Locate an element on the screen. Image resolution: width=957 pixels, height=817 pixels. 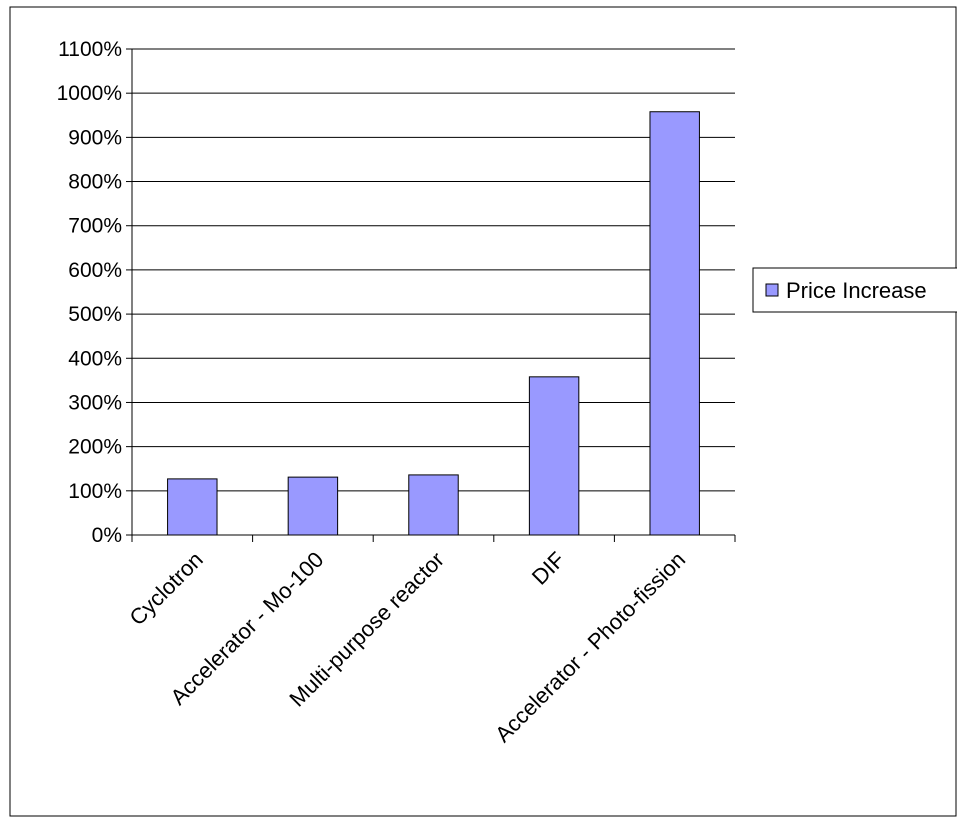
legend-box is located at coordinates (854, 290).